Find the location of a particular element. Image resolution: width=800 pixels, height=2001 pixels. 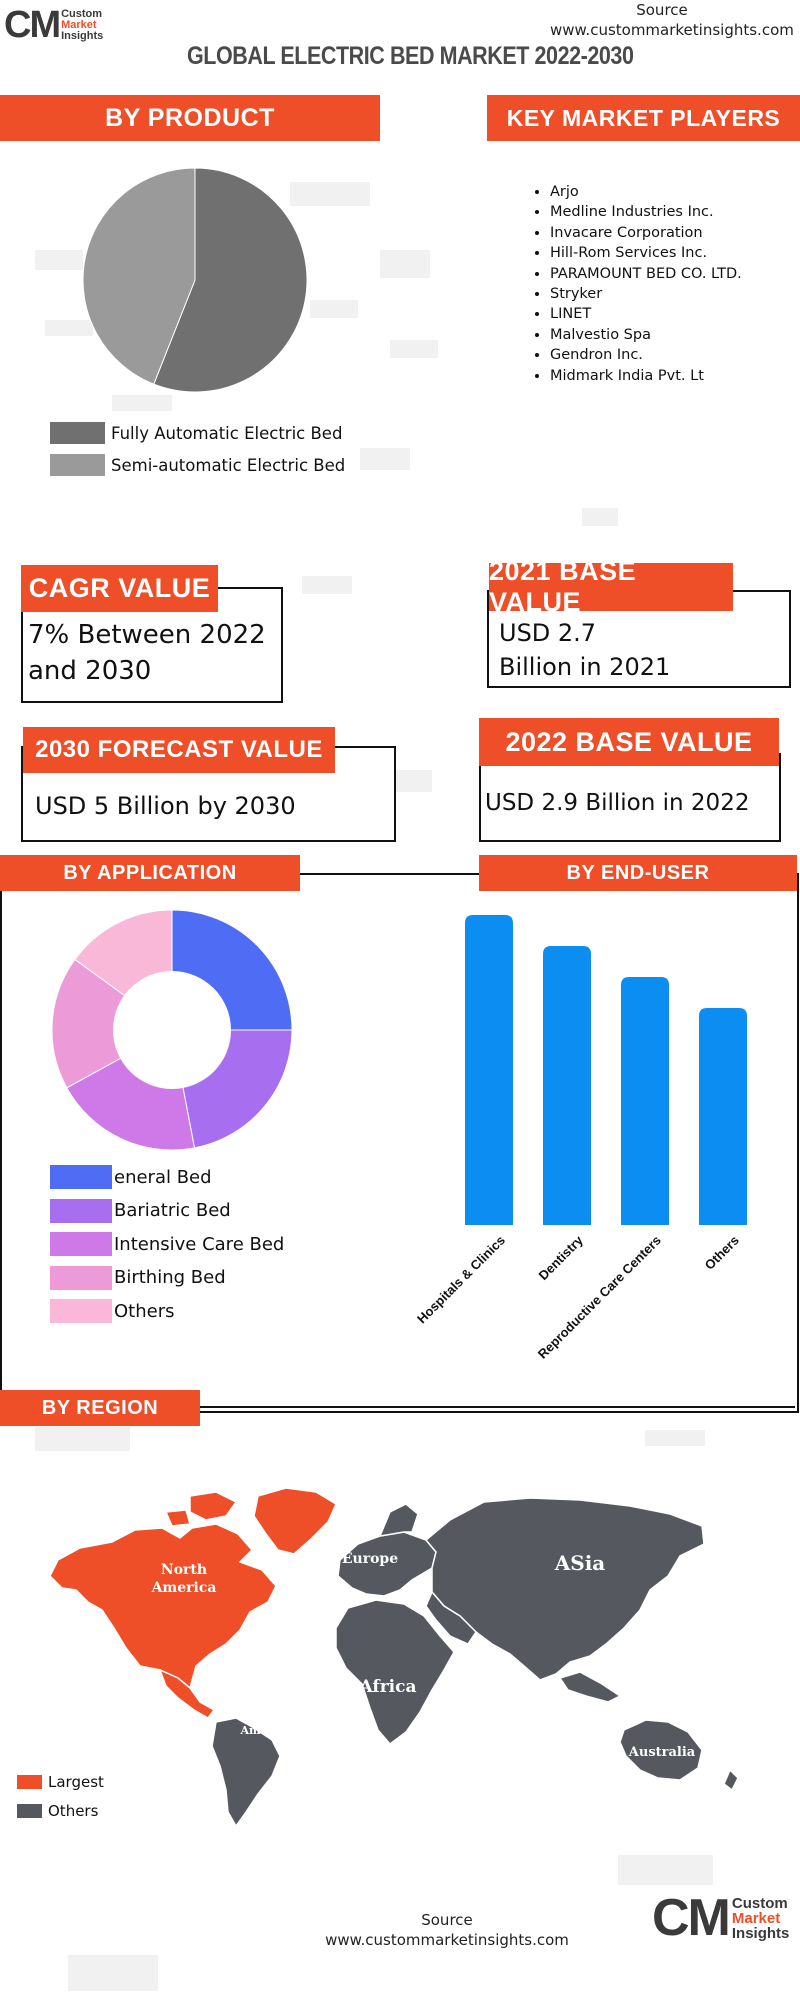

bar-tick-label: Hospitals & Clinics is located at coordinates (461, 1280).